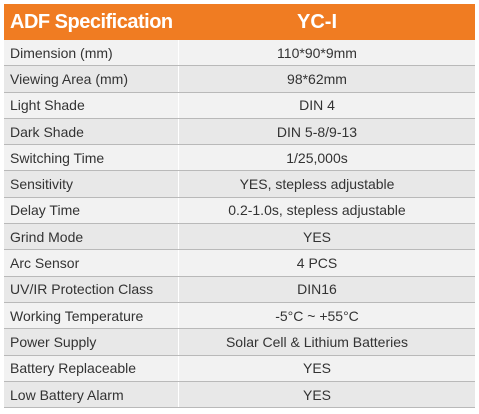 This screenshot has width=479, height=414. What do you see at coordinates (91, 210) in the screenshot?
I see `row-label: Delay Time` at bounding box center [91, 210].